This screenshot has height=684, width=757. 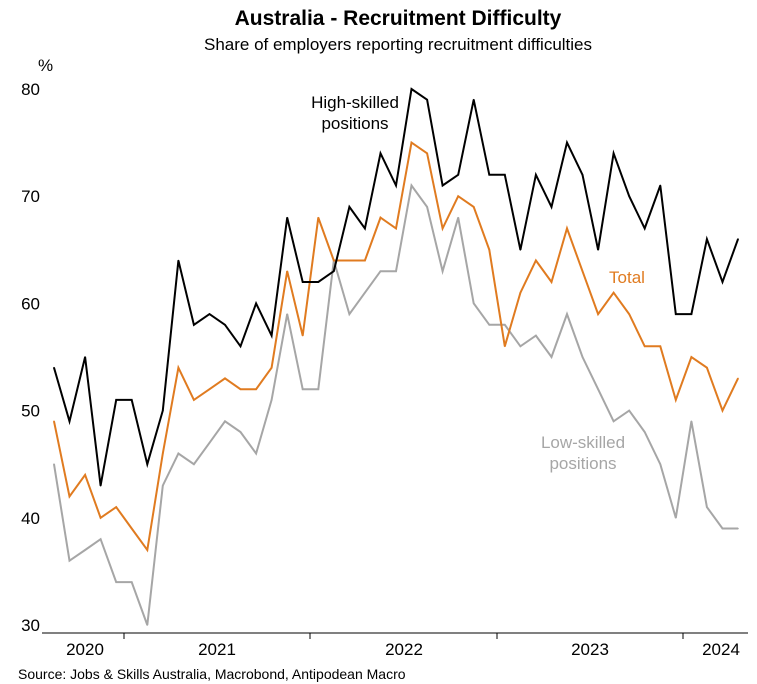 I want to click on chart-title: Australia - Recruitment Difficulty, so click(x=398, y=18).